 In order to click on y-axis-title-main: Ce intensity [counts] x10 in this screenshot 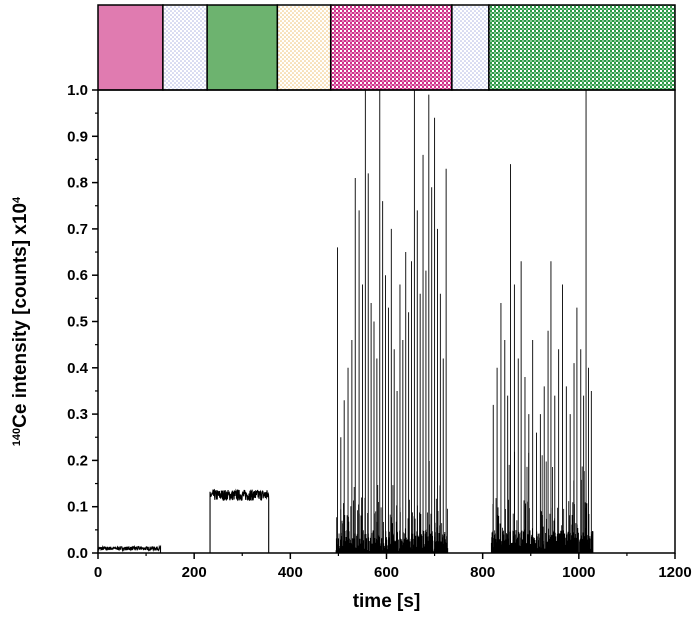, I will do `click(20, 315)`.